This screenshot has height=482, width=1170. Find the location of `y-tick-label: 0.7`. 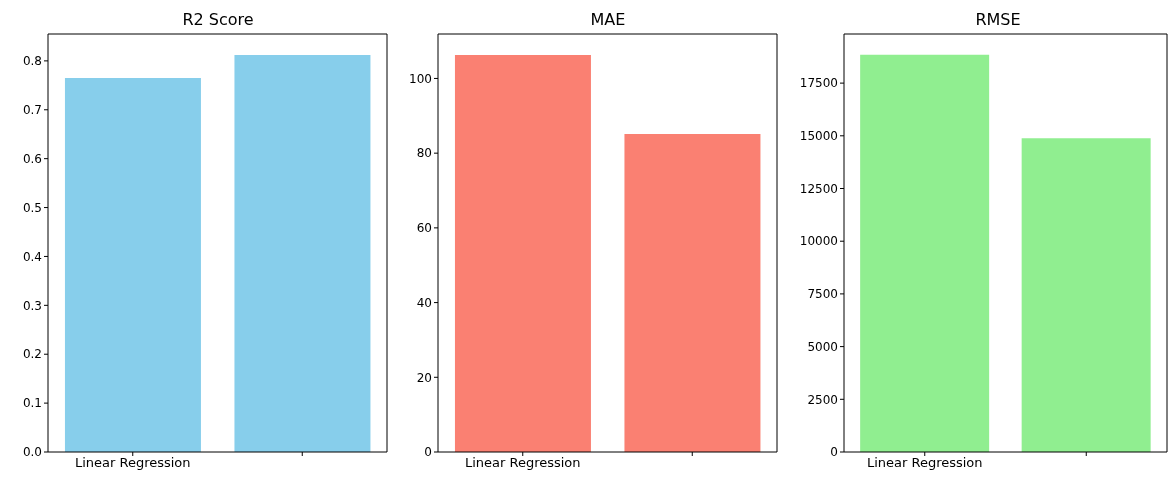

y-tick-label: 0.7 is located at coordinates (32, 110).